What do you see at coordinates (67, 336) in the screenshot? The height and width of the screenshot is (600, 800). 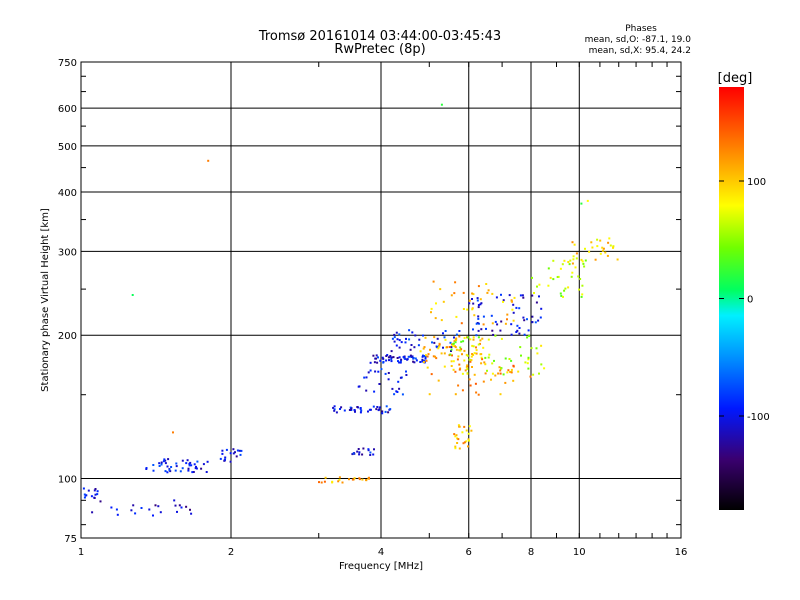 I see `y-tick-label: 200` at bounding box center [67, 336].